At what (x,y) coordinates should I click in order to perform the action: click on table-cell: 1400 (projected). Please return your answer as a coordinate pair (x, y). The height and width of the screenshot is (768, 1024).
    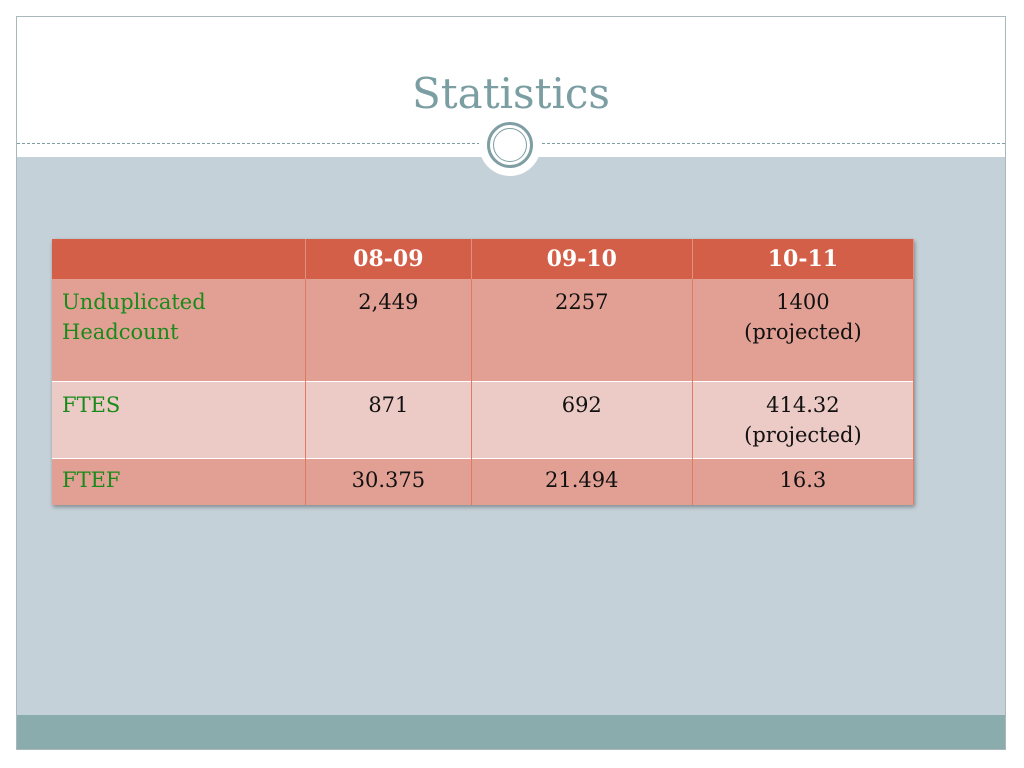
    Looking at the image, I should click on (803, 330).